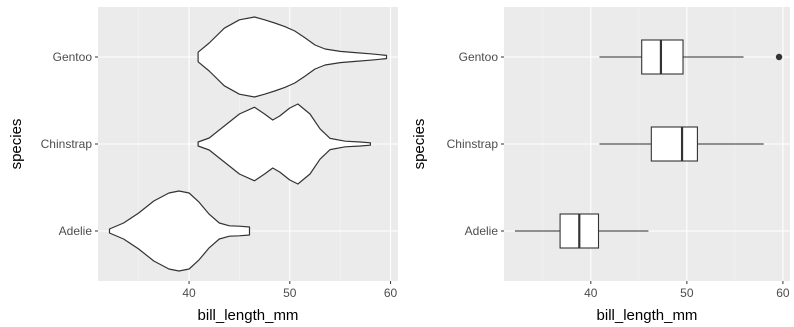 Image resolution: width=794 pixels, height=327 pixels. What do you see at coordinates (687, 293) in the screenshot?
I see `box-x-tick-label: 50` at bounding box center [687, 293].